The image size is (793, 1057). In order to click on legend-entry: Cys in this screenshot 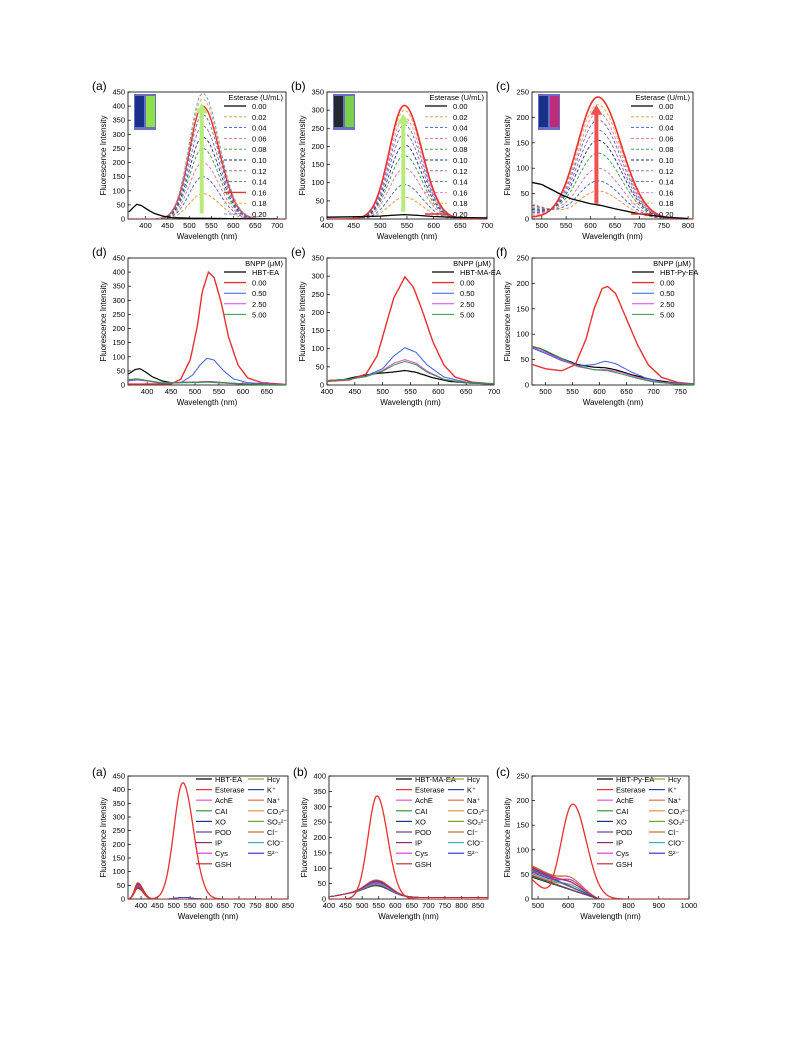, I will do `click(622, 853)`.